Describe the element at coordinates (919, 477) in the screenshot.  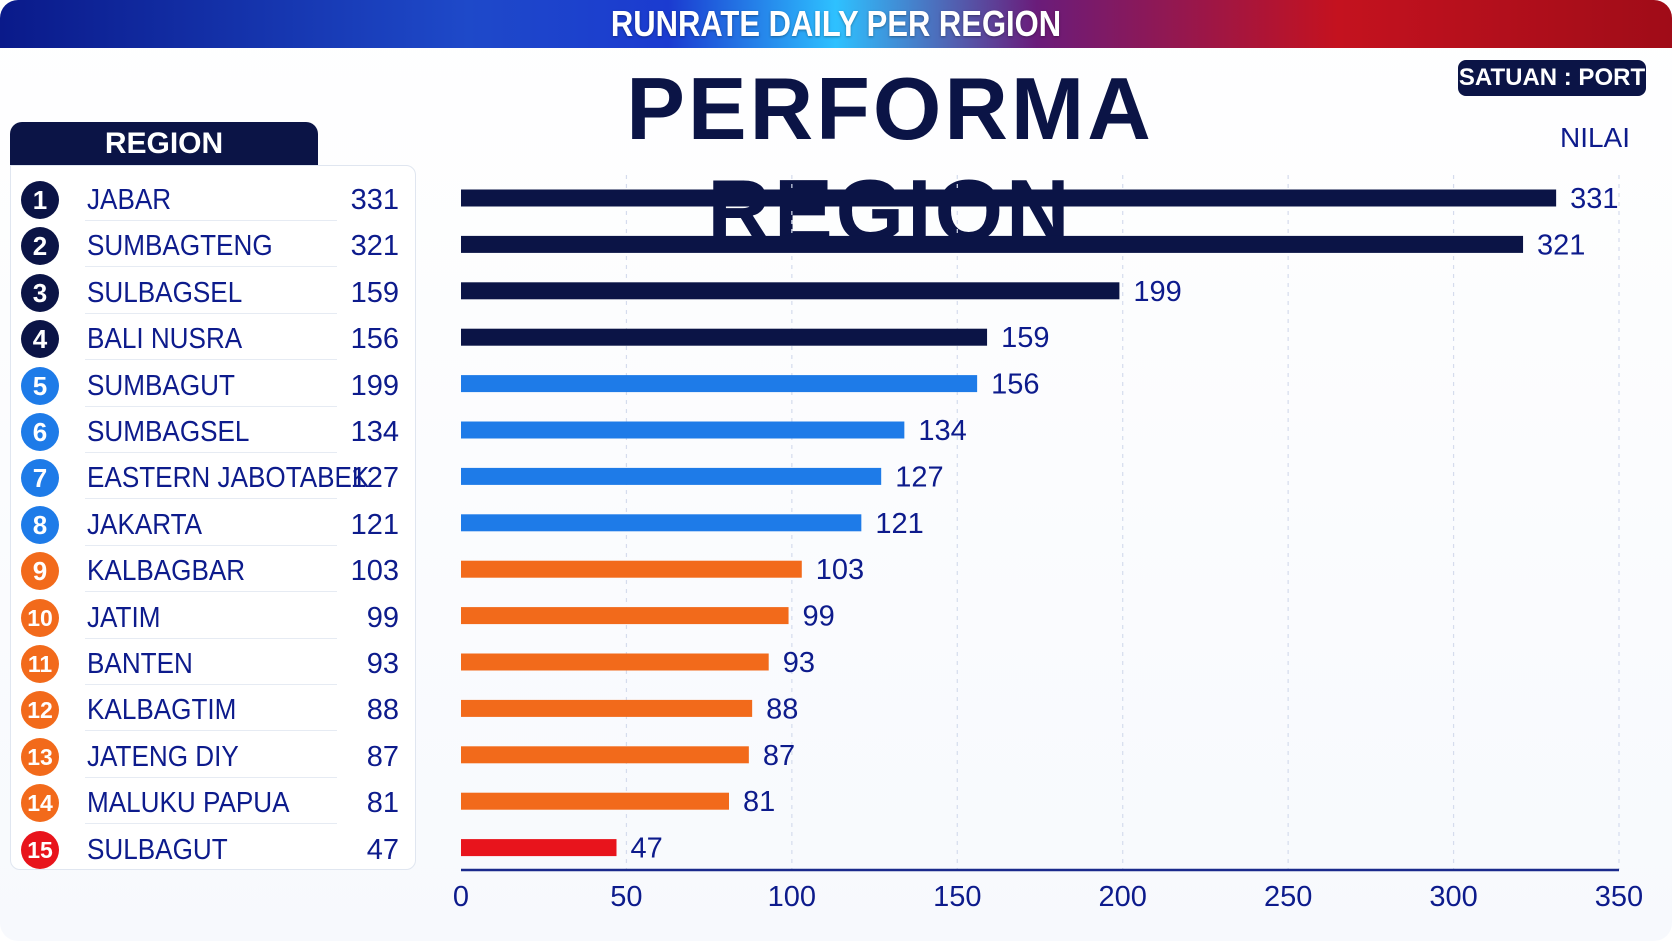
I see `bar-data-label: 127` at that location.